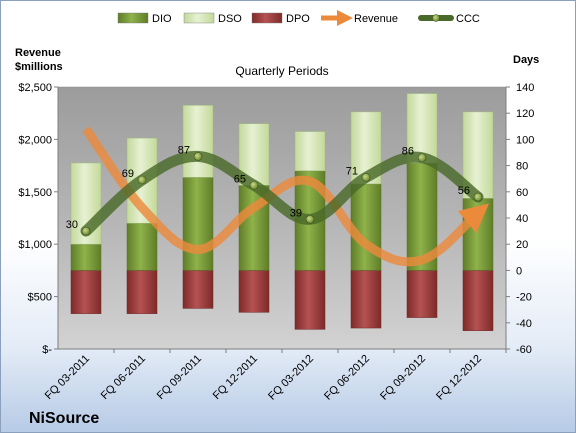 This screenshot has height=433, width=576. What do you see at coordinates (459, 378) in the screenshot?
I see `x-tick-label: FQ 12-2012` at bounding box center [459, 378].